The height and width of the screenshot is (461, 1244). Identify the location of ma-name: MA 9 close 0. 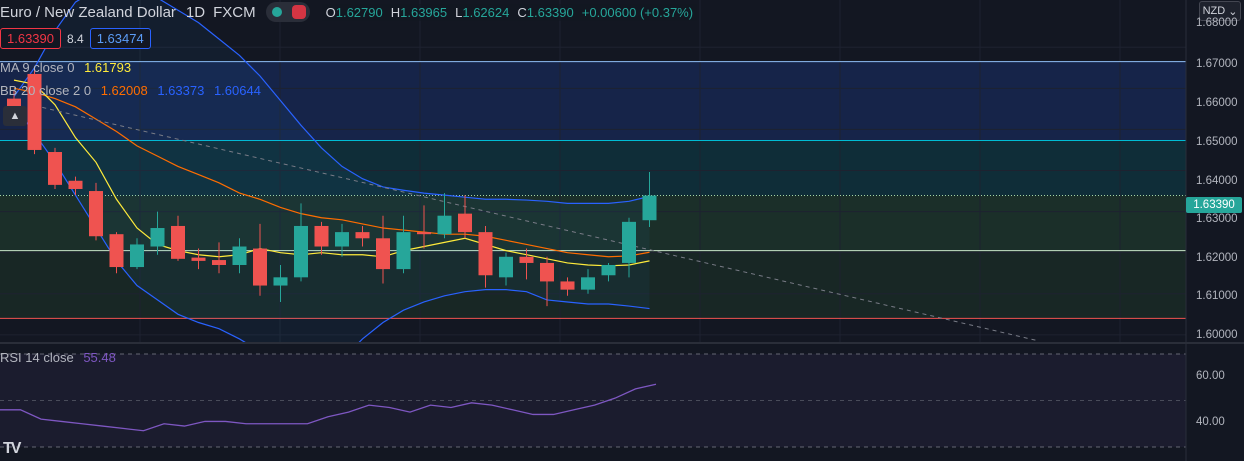
(37, 67).